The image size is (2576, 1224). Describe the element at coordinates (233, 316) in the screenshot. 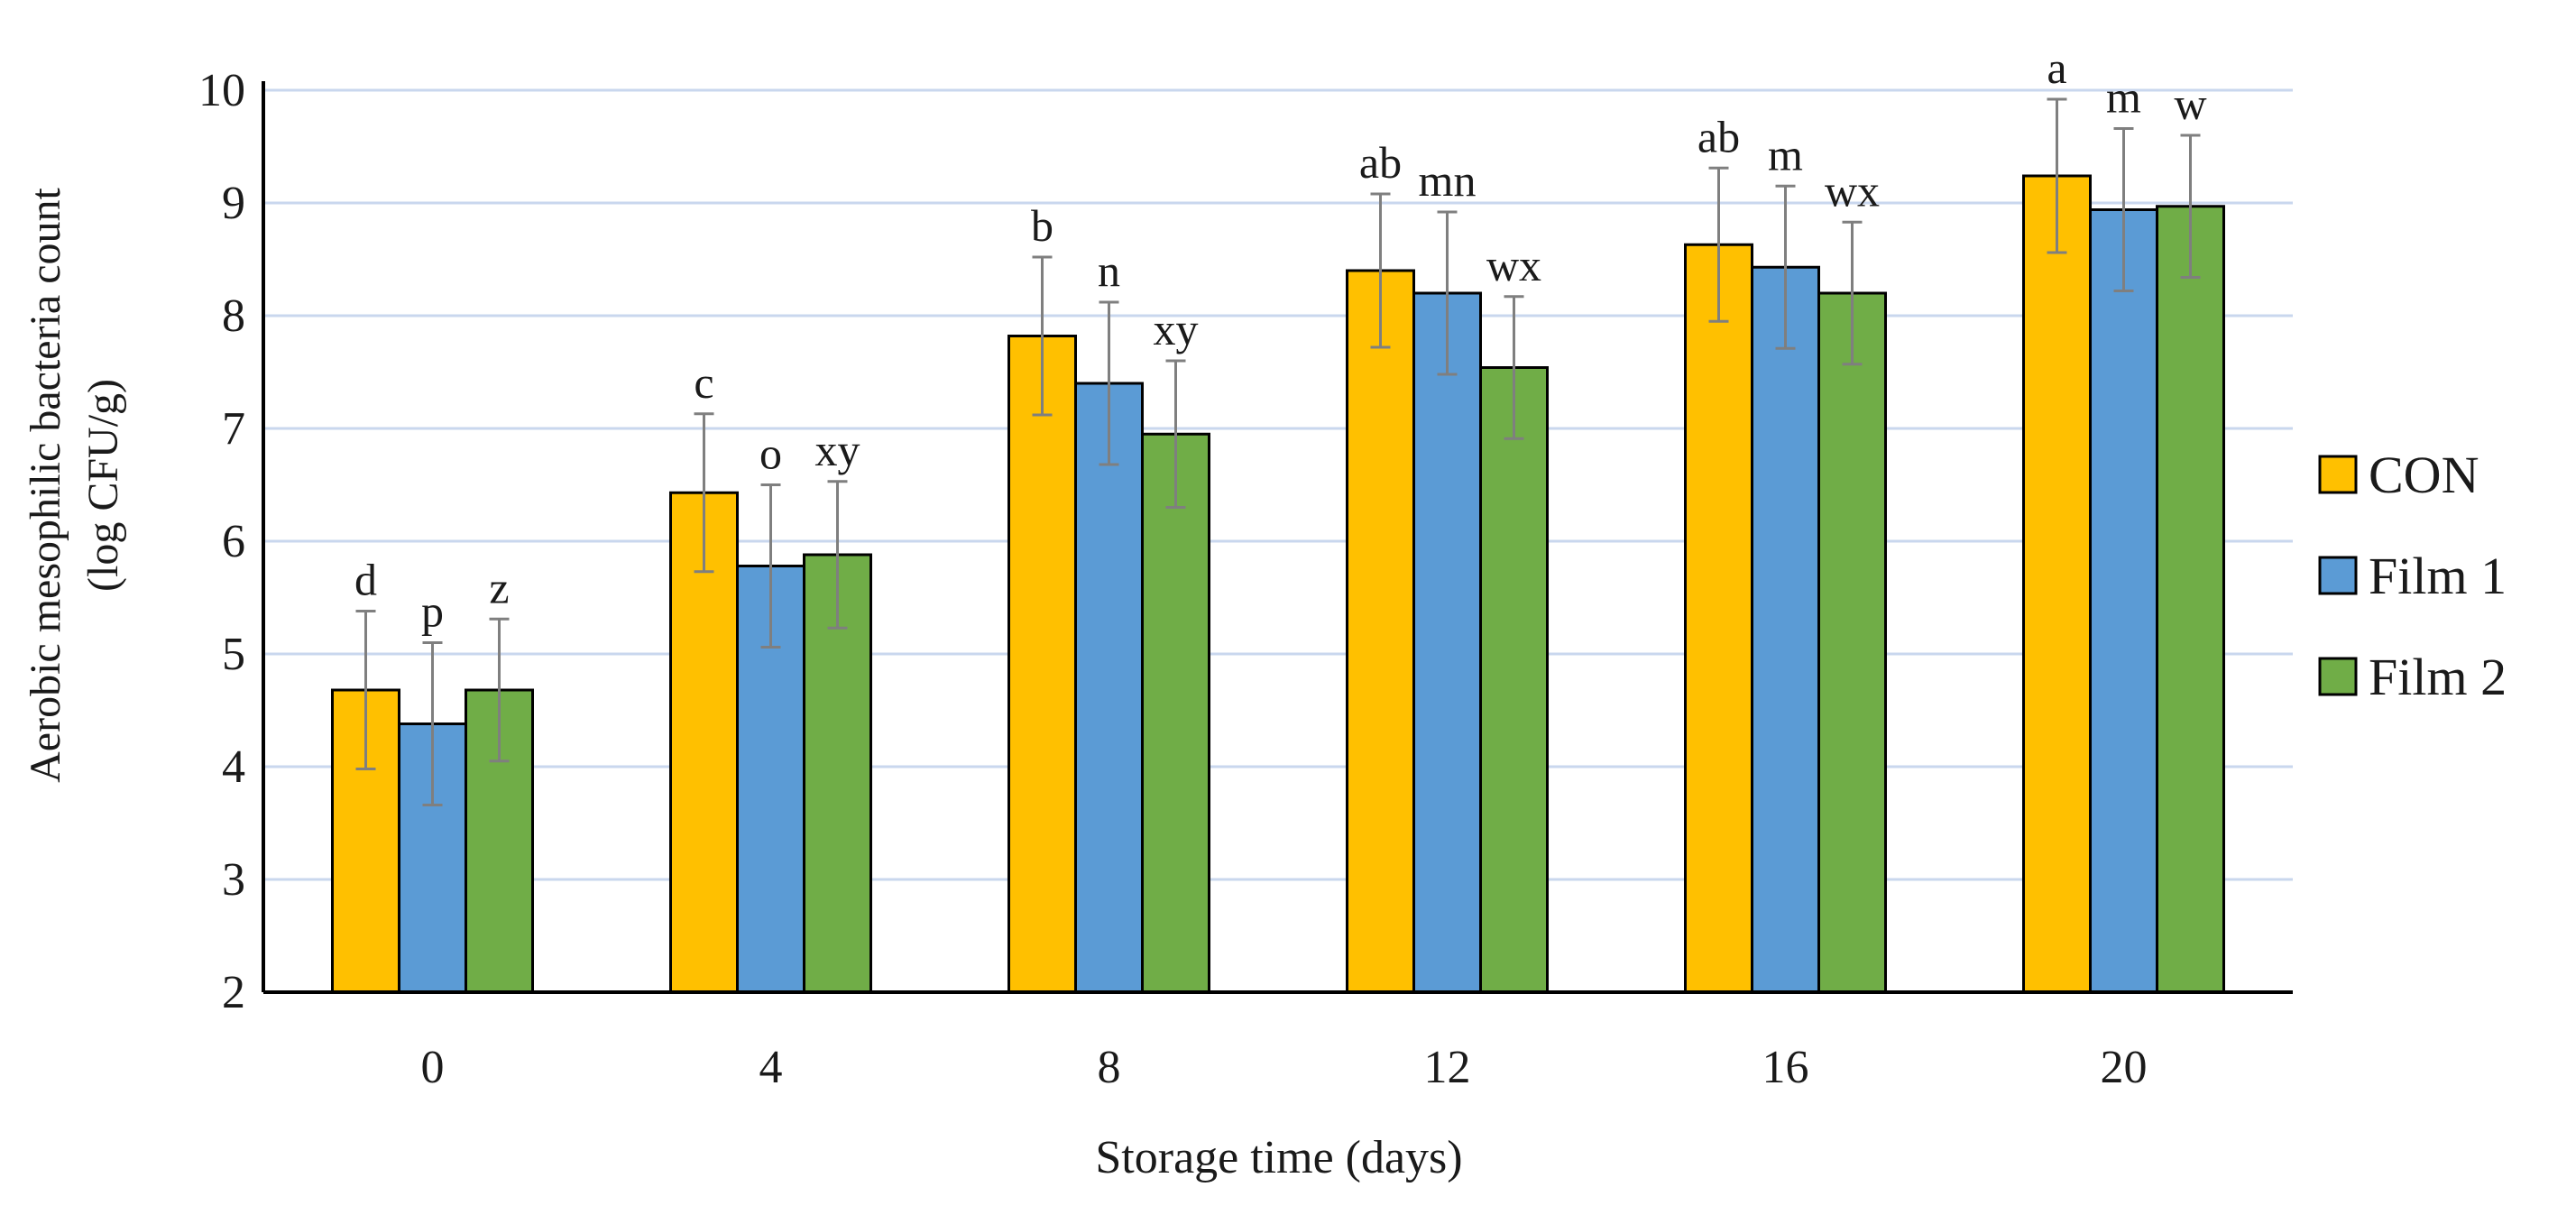

I see `y-tick-label: 8` at that location.